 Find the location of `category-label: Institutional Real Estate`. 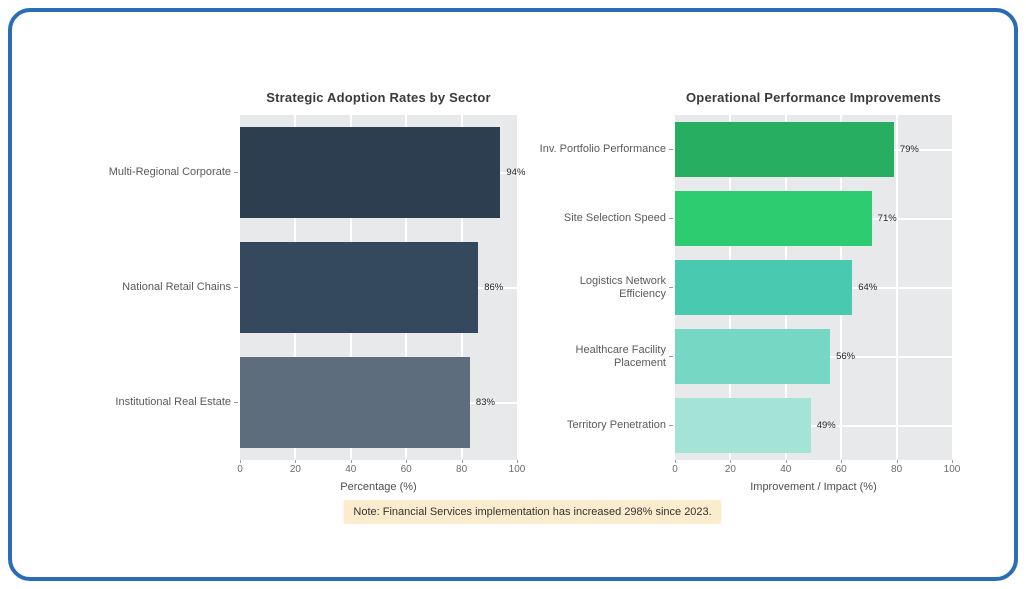

category-label: Institutional Real Estate is located at coordinates (170, 402).